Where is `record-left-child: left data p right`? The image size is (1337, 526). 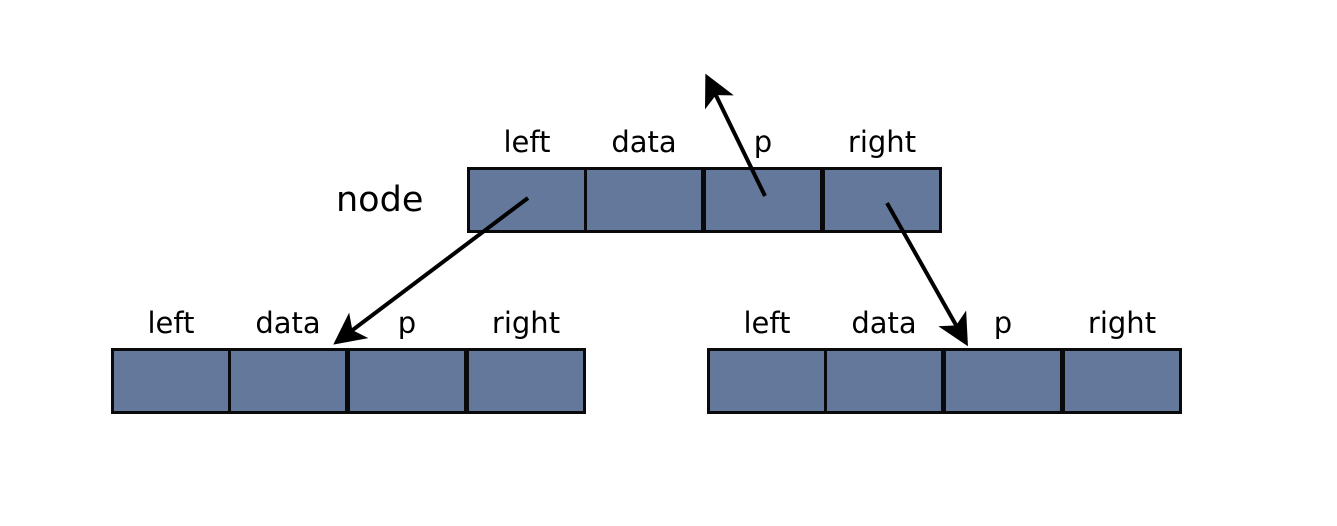
record-left-child: left data p right is located at coordinates (350, 360).